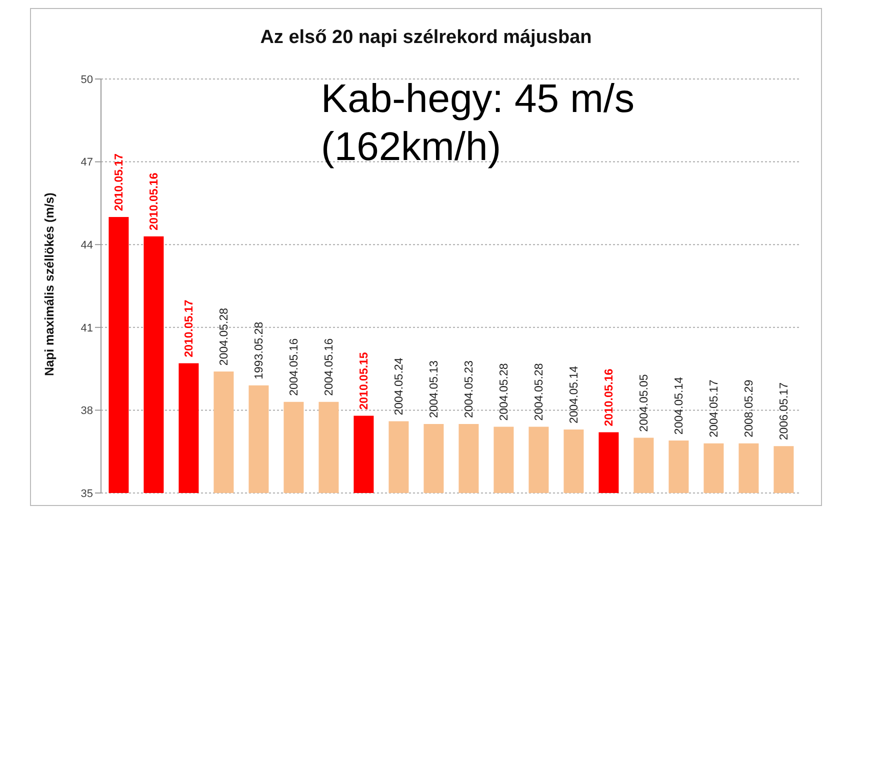 The image size is (871, 776). I want to click on annotation: Kab-hegy: 45 m/s, so click(477, 99).